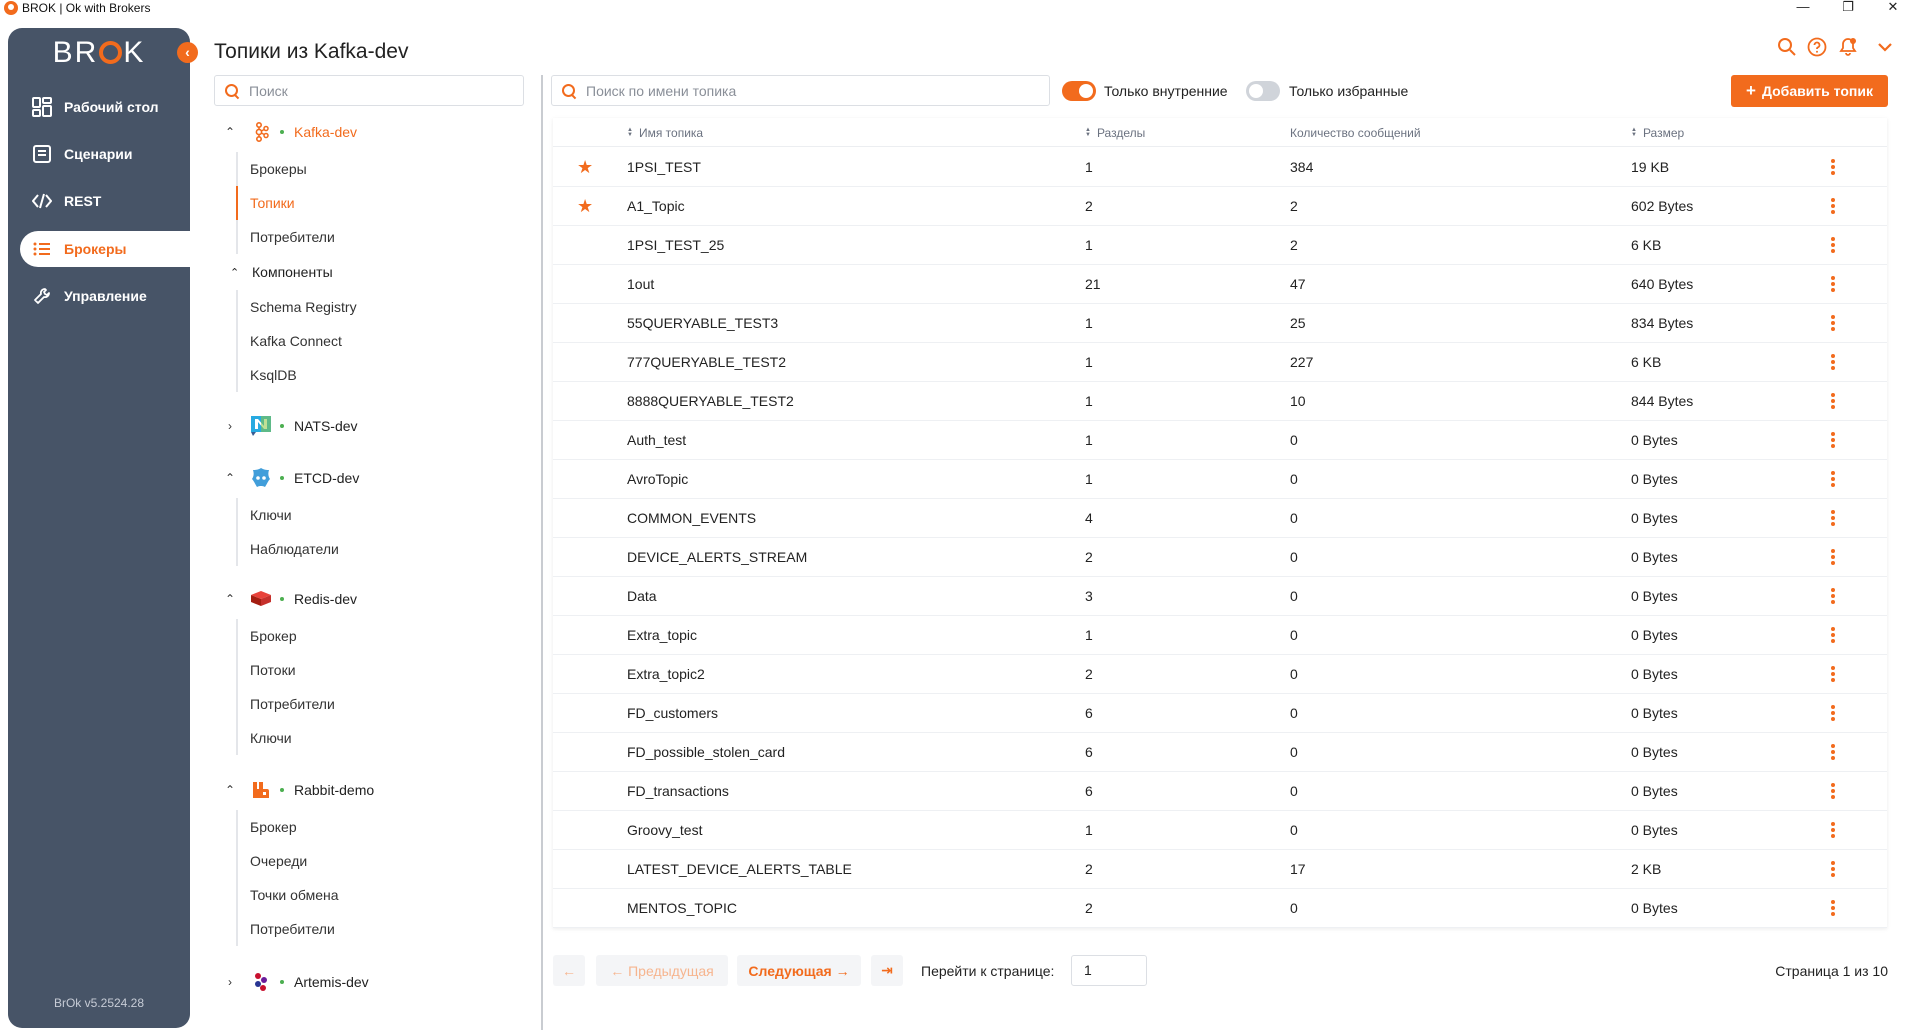 This screenshot has height=1032, width=1917. I want to click on maximize-button: ❐, so click(1848, 7).